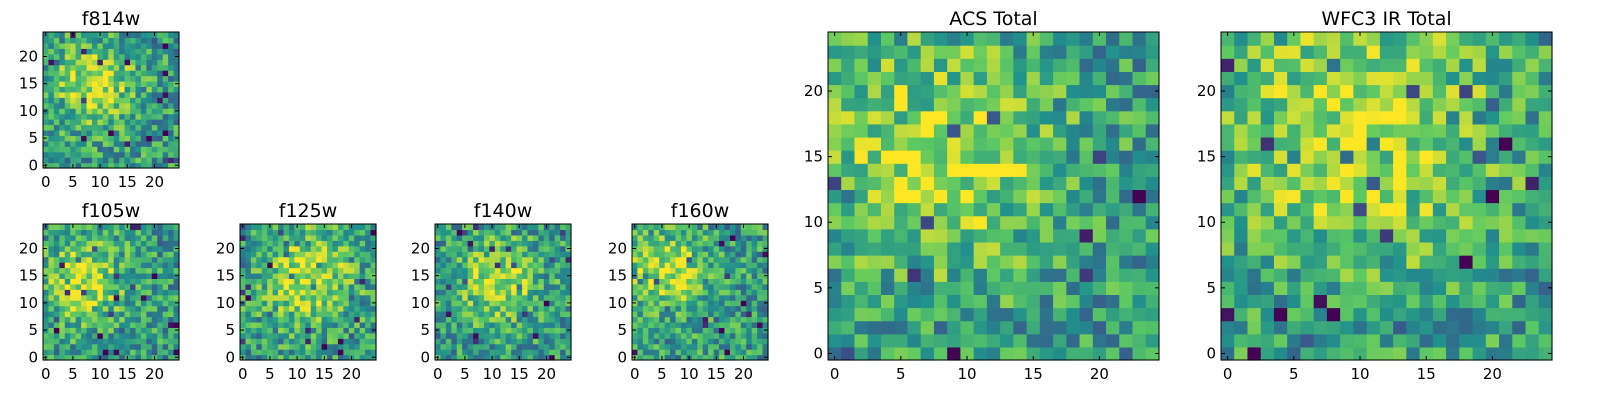 This screenshot has width=1600, height=400. What do you see at coordinates (966, 374) in the screenshot?
I see `x-tick-label: 10` at bounding box center [966, 374].